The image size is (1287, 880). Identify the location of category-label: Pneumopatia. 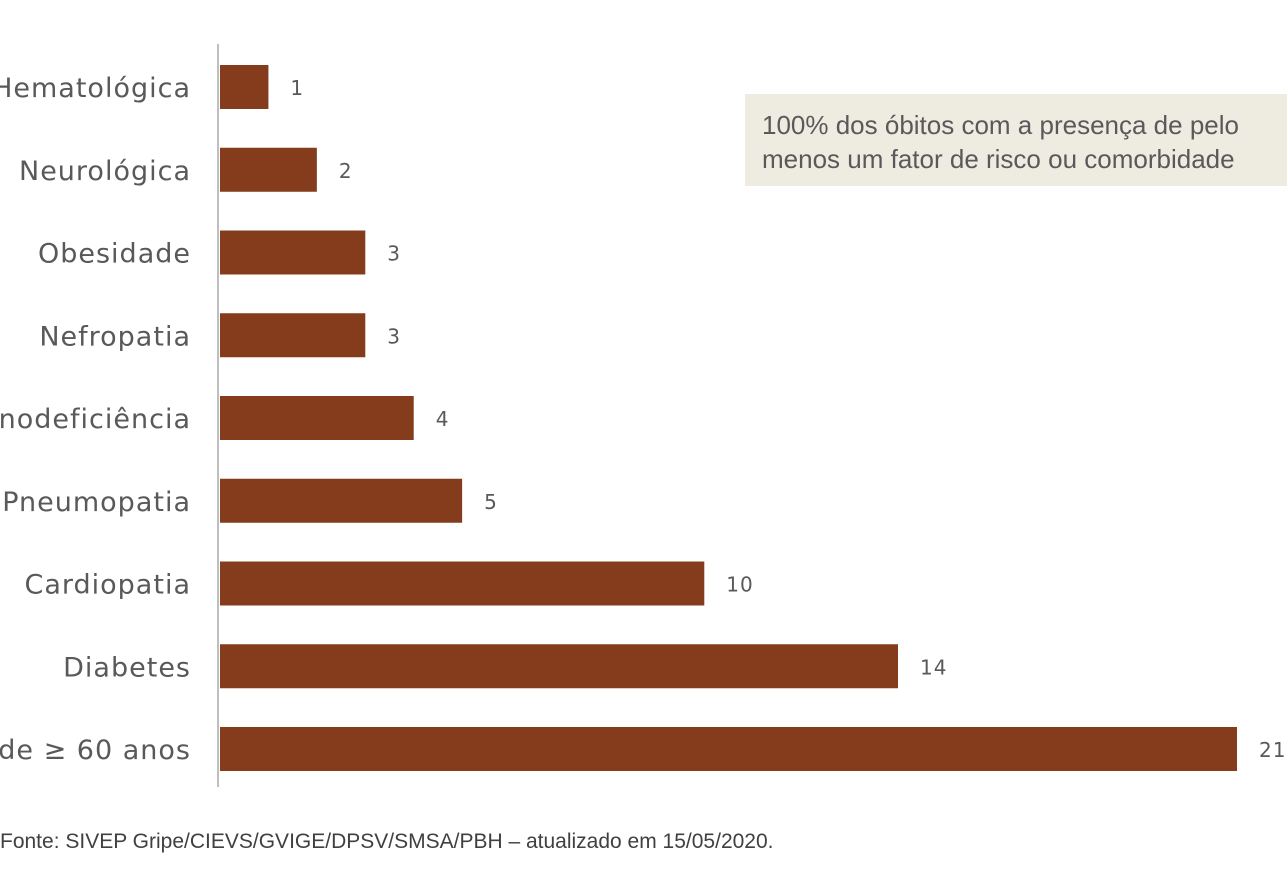
(96, 502).